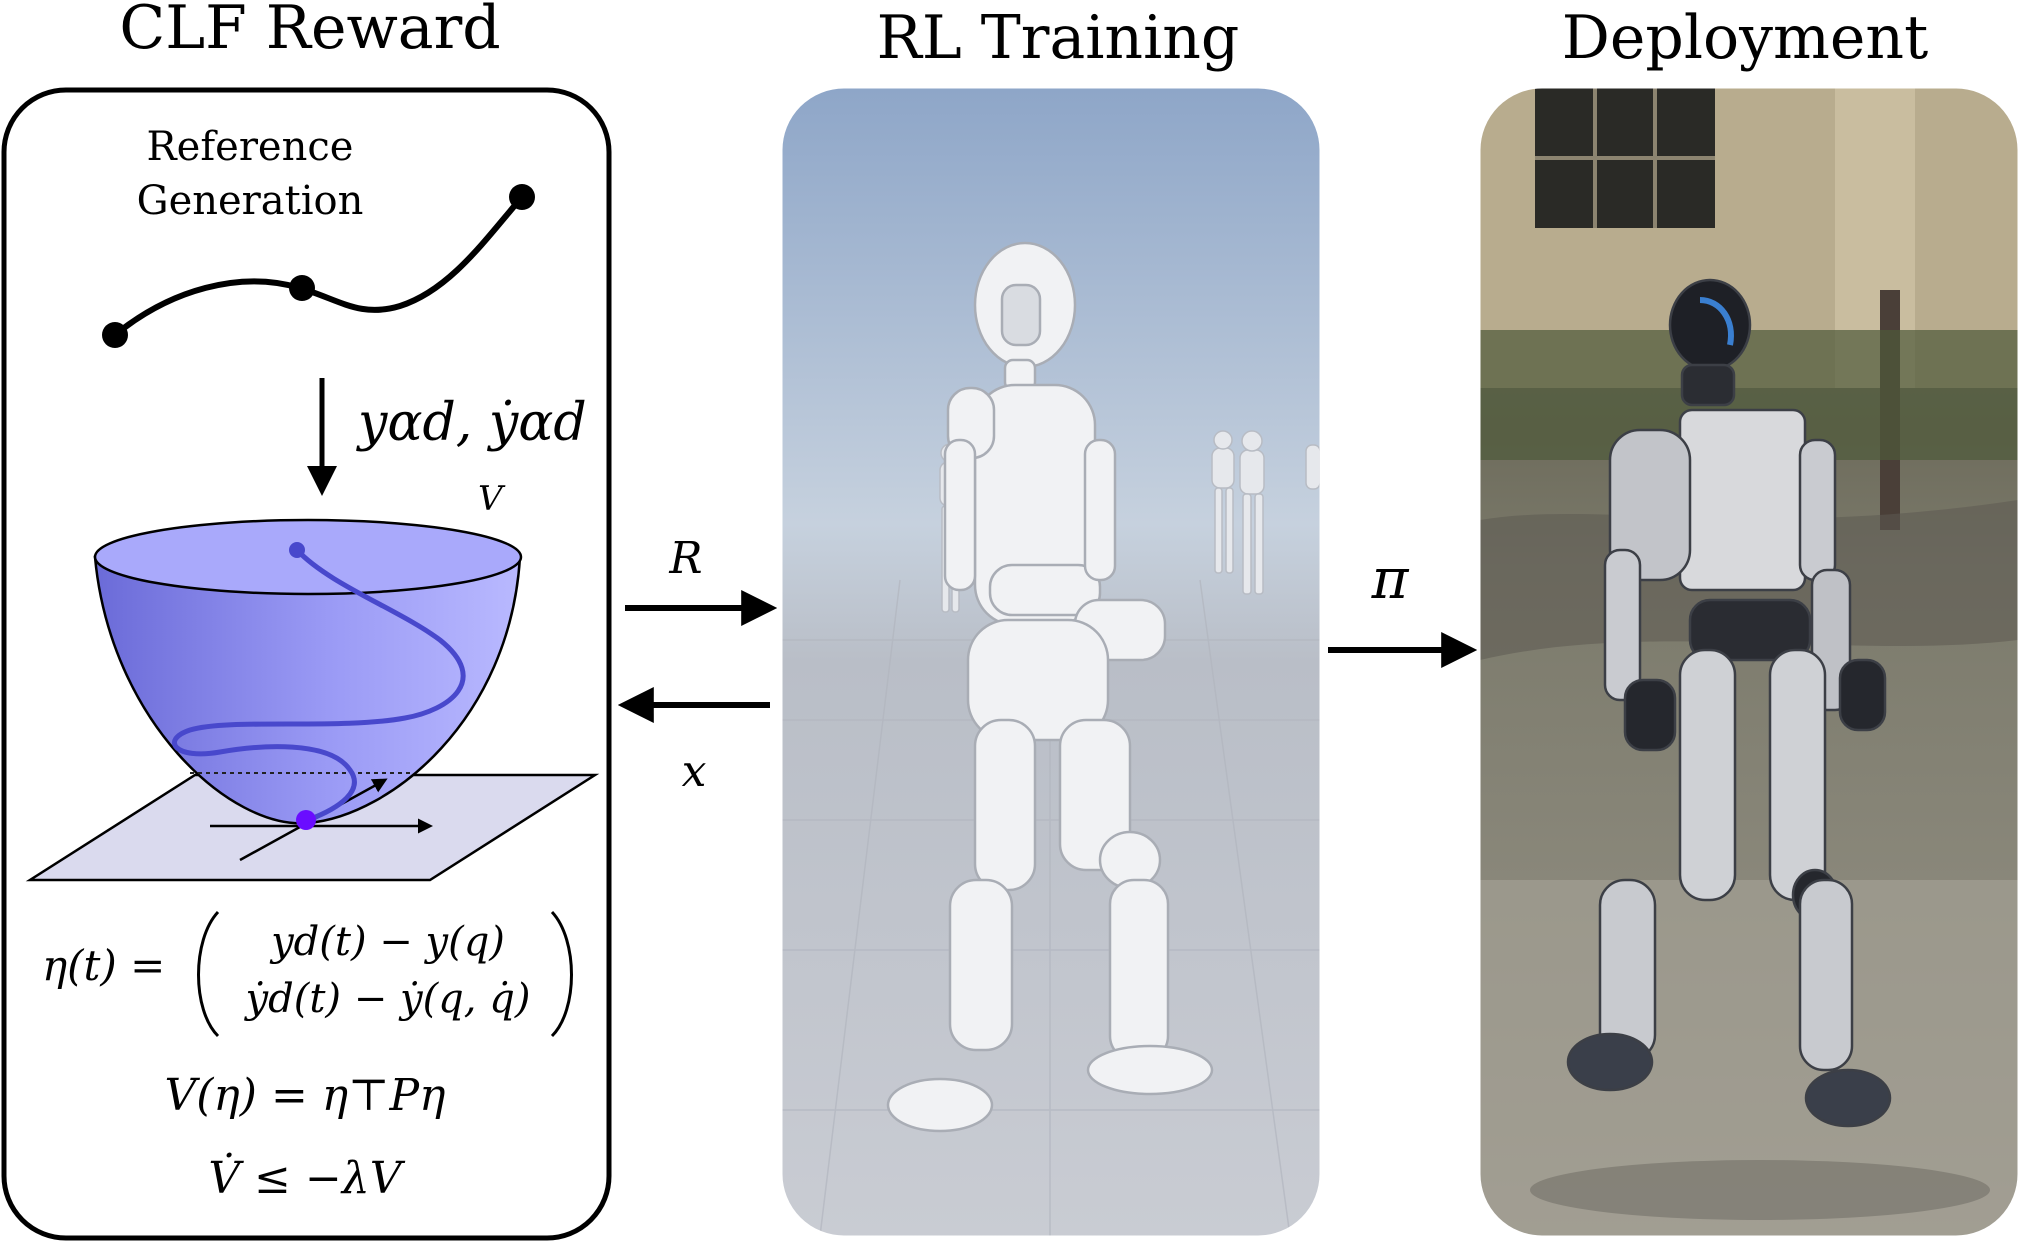 The image size is (2018, 1245). I want to click on eta-right-paren, so click(561, 974).